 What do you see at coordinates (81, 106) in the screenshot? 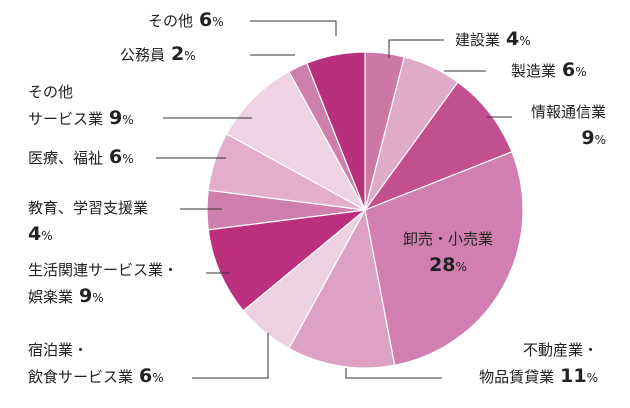
I see `slice-label-9: その他サービス業 9%` at bounding box center [81, 106].